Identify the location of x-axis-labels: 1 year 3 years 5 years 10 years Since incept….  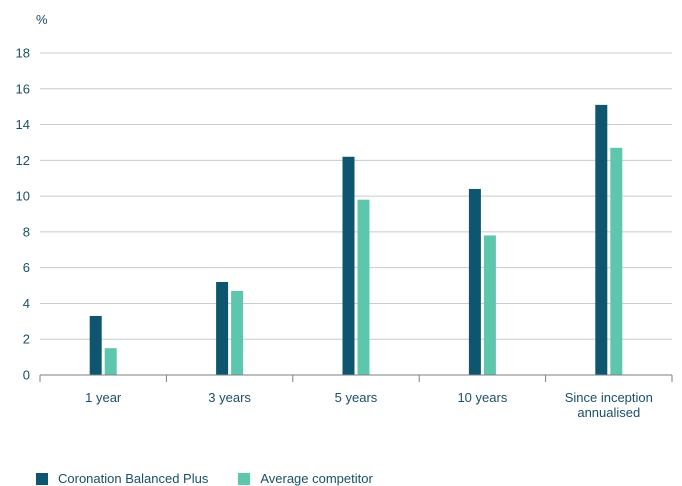
(369, 405).